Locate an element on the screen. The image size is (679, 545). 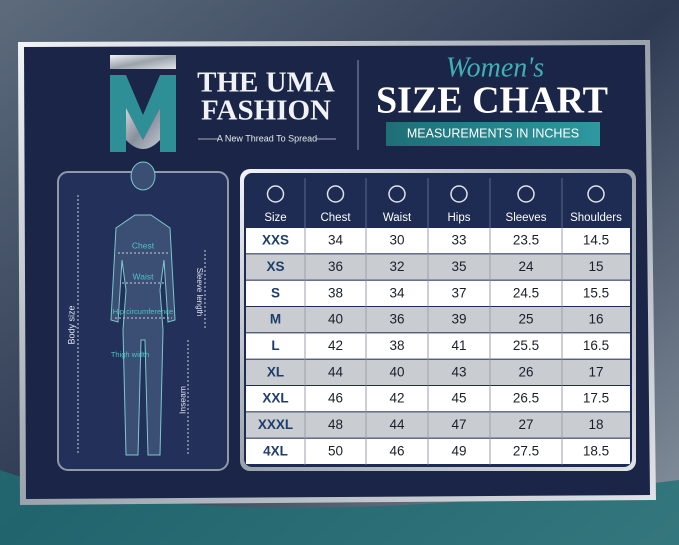
size-cell: M is located at coordinates (275, 319).